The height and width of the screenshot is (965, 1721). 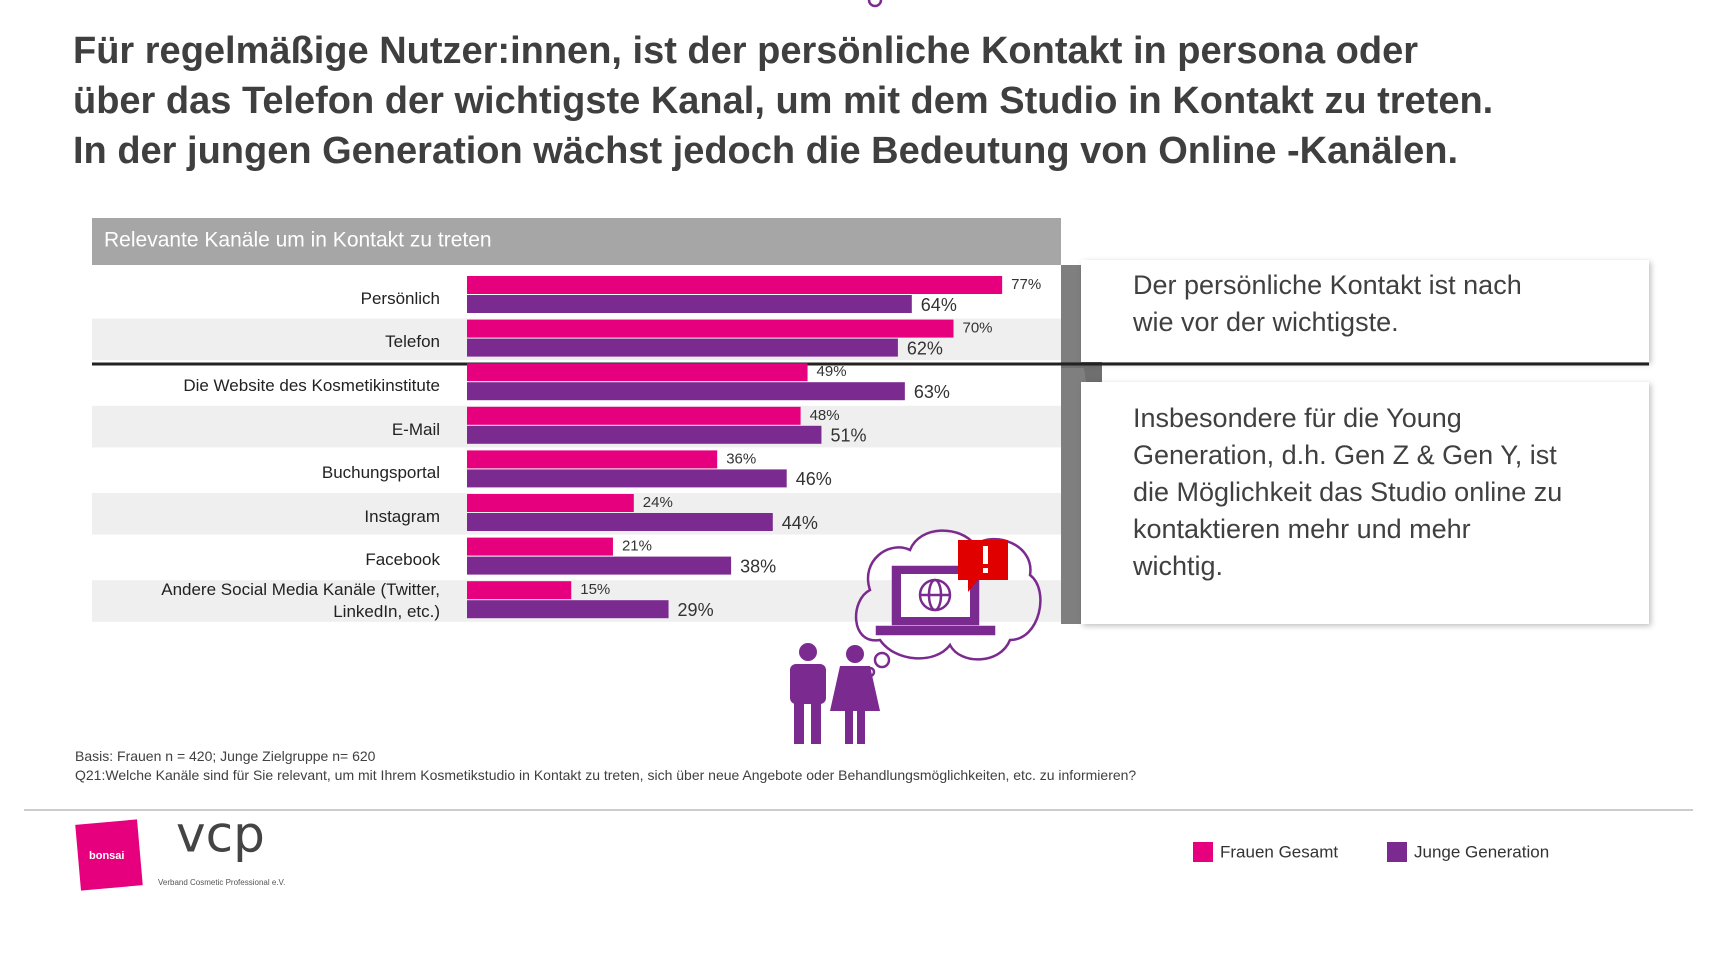 What do you see at coordinates (412, 342) in the screenshot?
I see `category-label: Telefon` at bounding box center [412, 342].